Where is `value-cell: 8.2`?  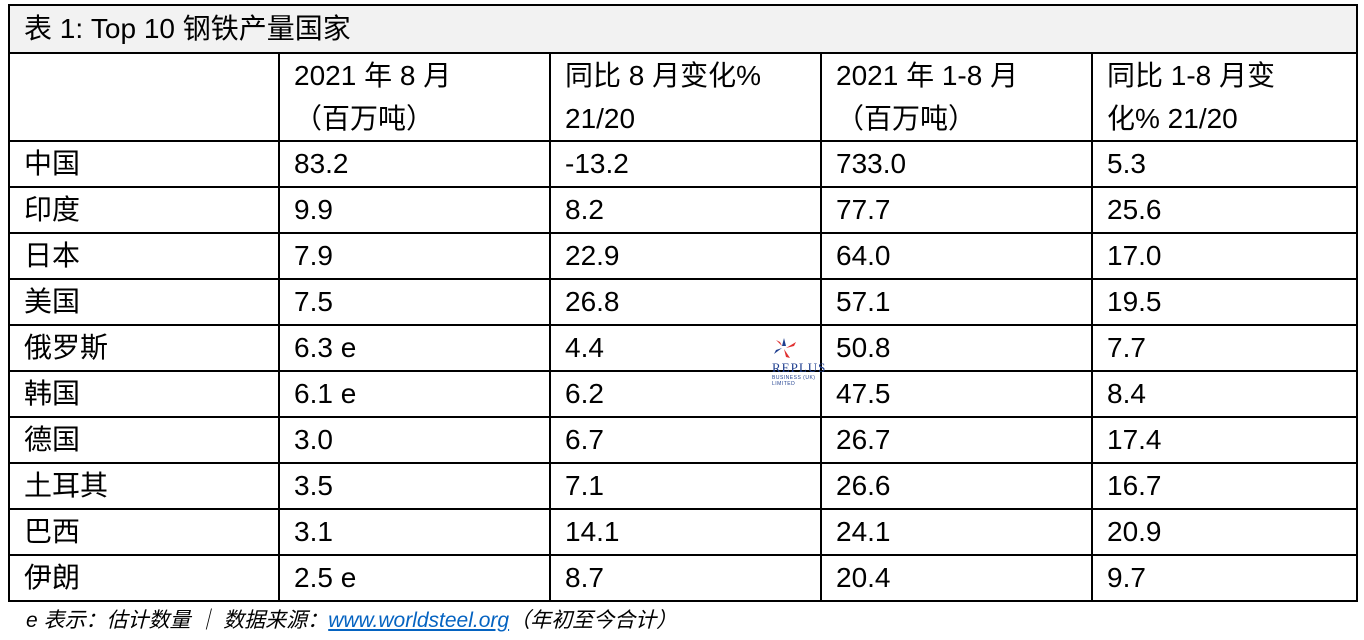
value-cell: 8.2 is located at coordinates (685, 210).